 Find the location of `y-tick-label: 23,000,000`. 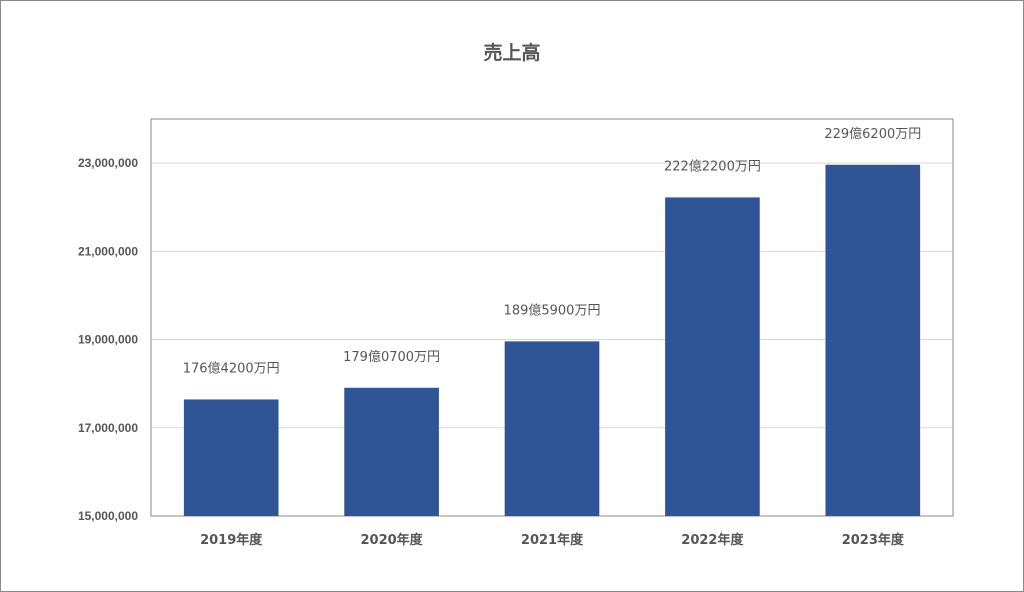

y-tick-label: 23,000,000 is located at coordinates (108, 163).